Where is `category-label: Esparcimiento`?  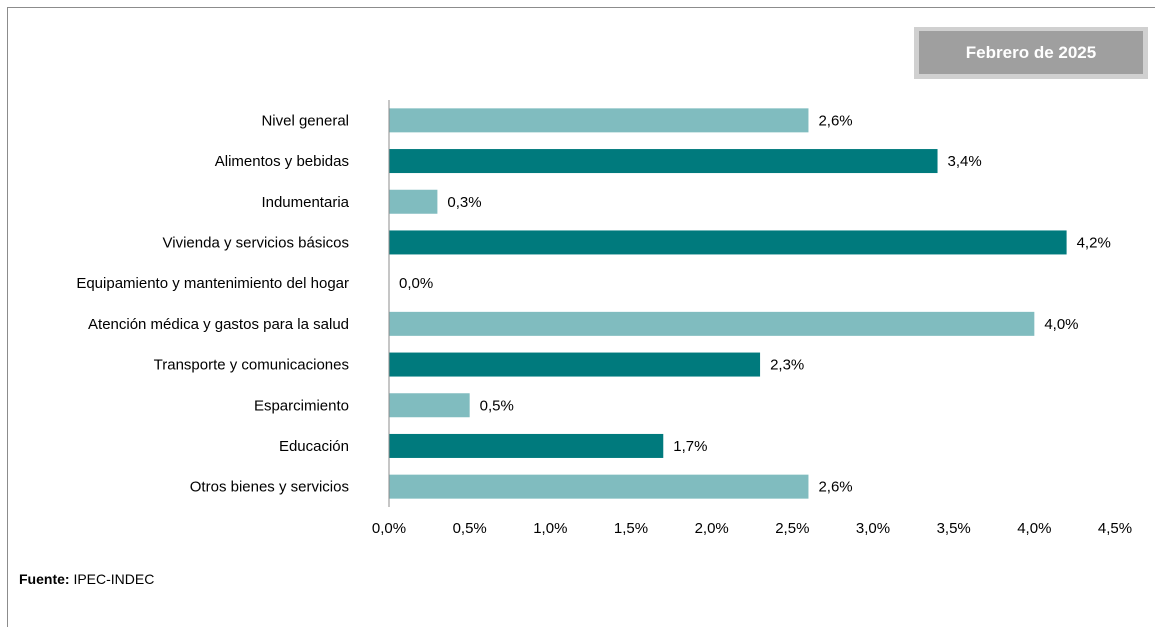
category-label: Esparcimiento is located at coordinates (301, 405).